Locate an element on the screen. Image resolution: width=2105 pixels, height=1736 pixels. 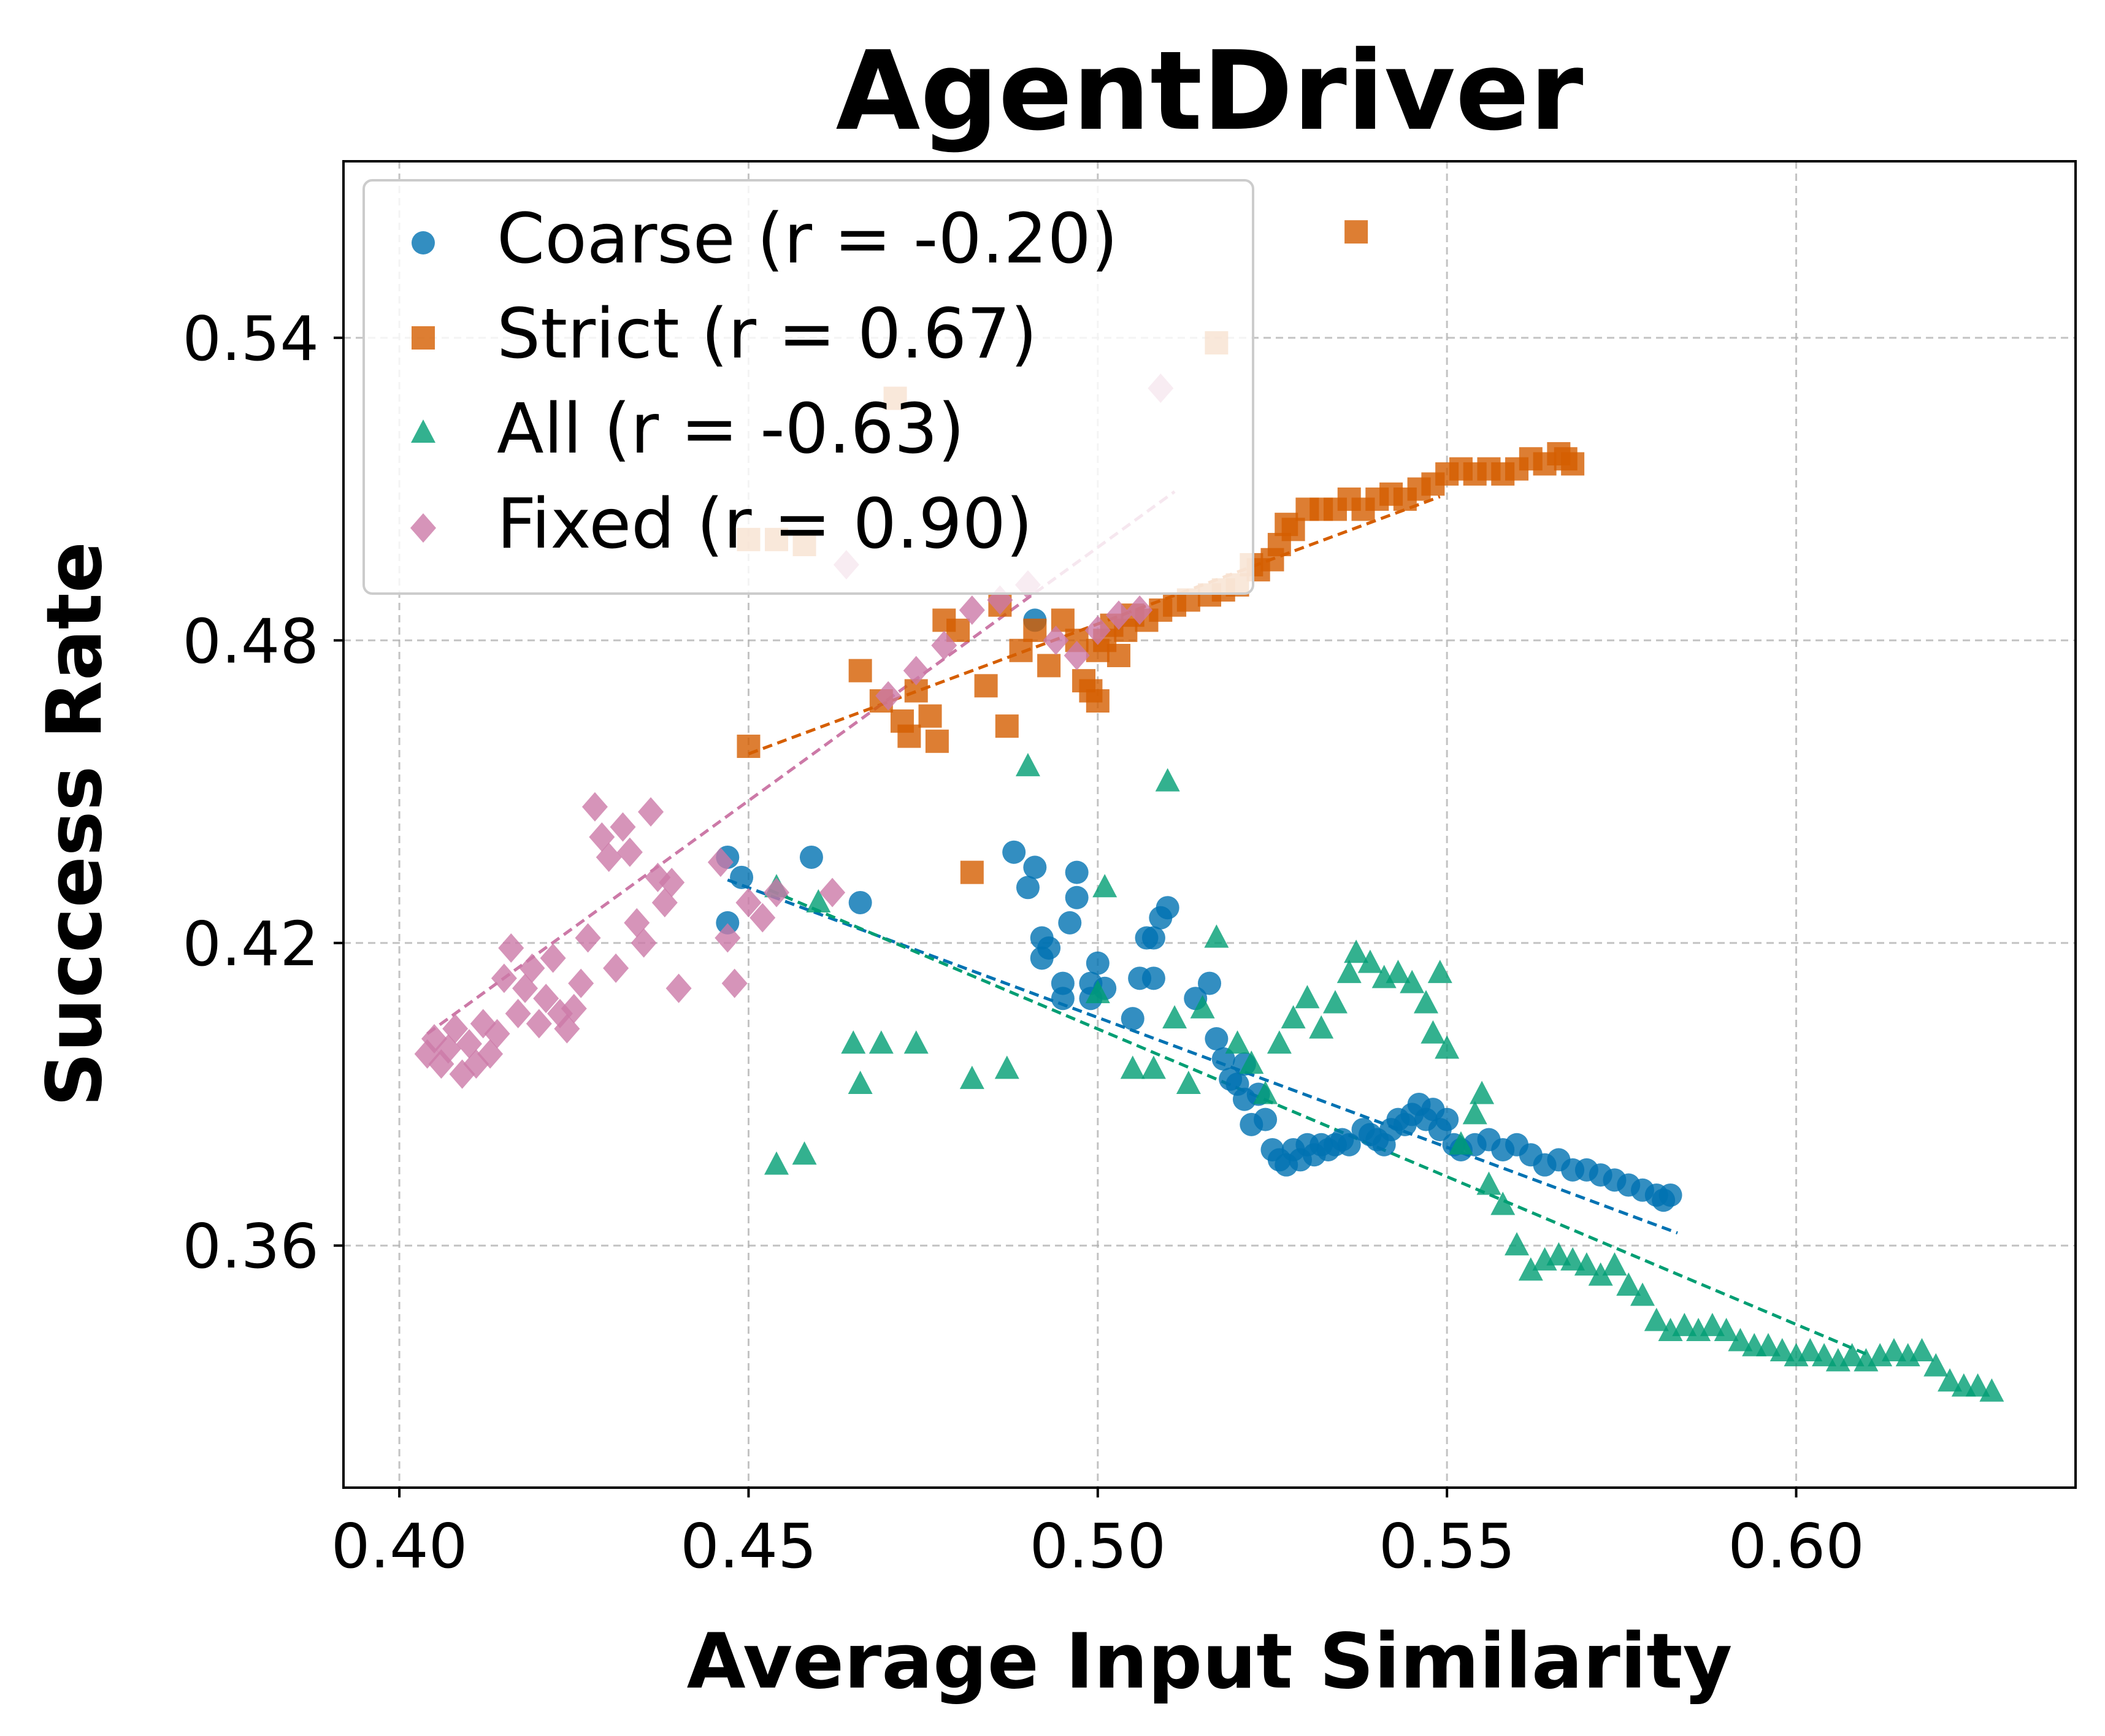
all-trend-line is located at coordinates (1318, 1122).